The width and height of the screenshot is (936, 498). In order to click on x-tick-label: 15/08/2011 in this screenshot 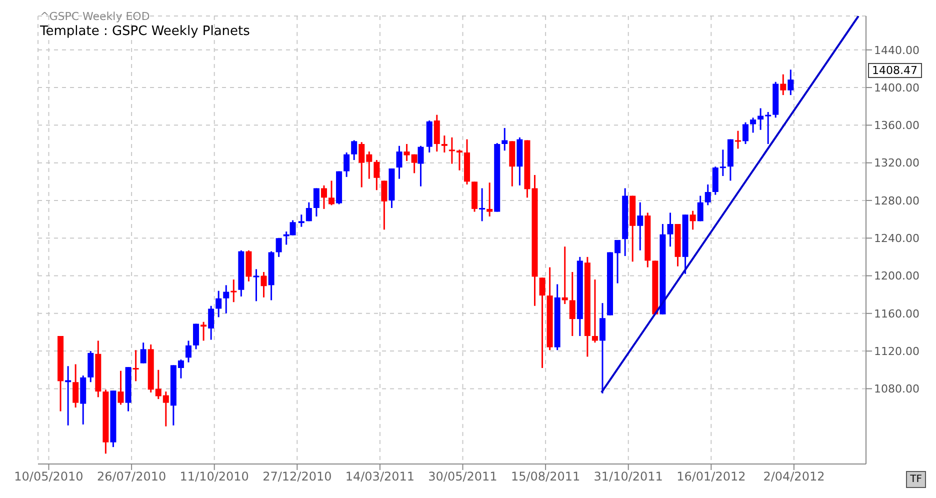, I will do `click(545, 477)`.